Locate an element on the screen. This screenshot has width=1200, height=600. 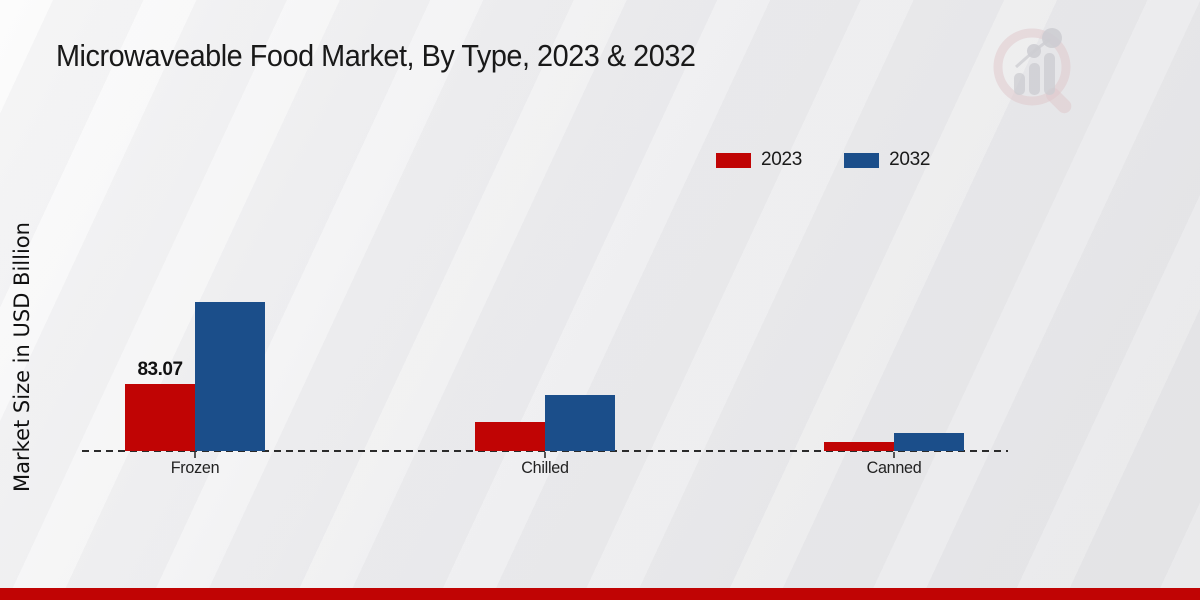
bar-2032-canned is located at coordinates (929, 442).